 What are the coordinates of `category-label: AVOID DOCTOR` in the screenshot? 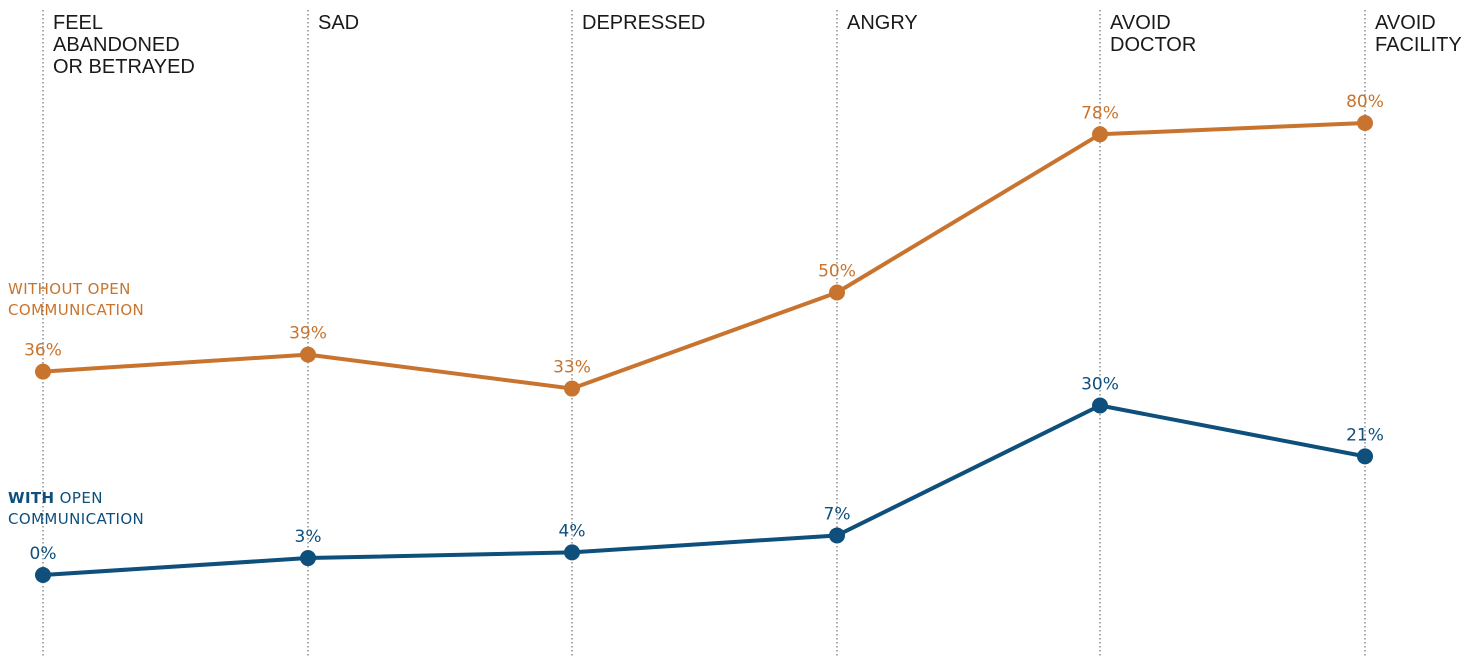 It's located at (1153, 34).